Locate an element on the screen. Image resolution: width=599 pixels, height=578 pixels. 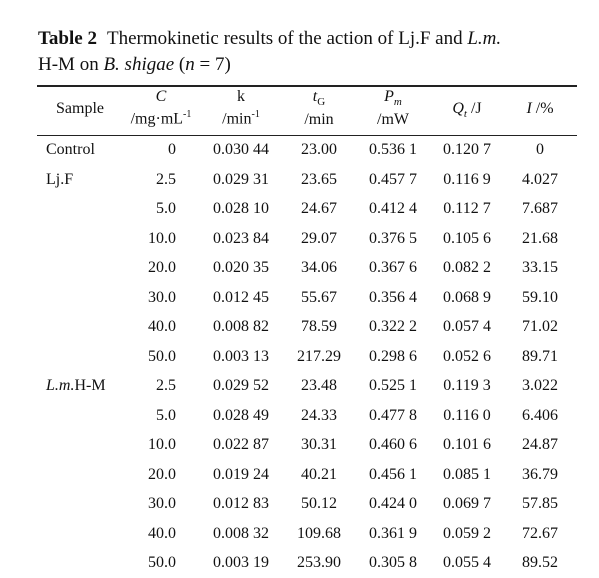
header-q-sub: t is located at coordinates (465, 114).